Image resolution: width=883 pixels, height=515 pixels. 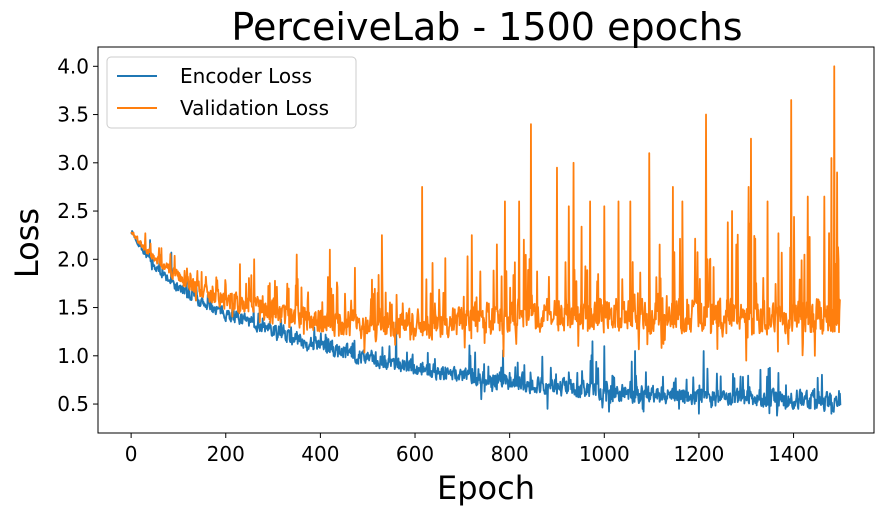 I want to click on x-tick-label: 0, so click(x=131, y=454).